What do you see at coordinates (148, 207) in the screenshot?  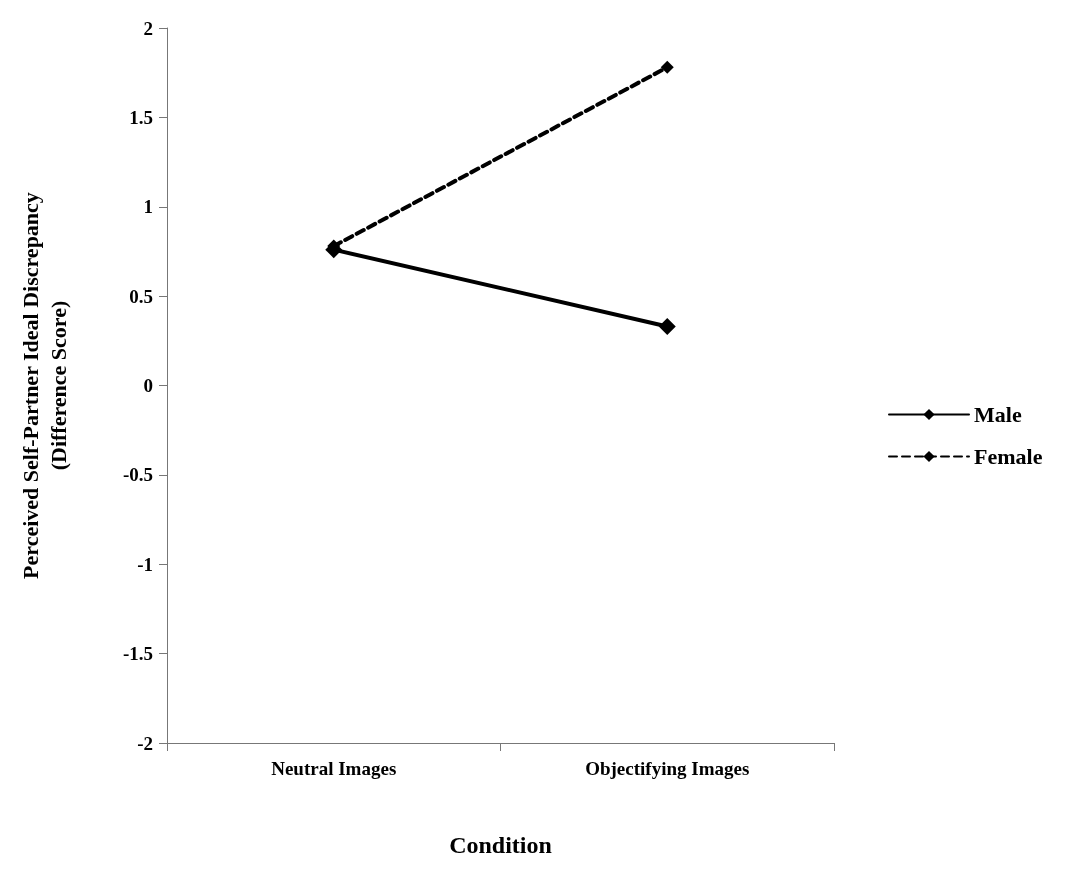 I see `y-tick-label: 1` at bounding box center [148, 207].